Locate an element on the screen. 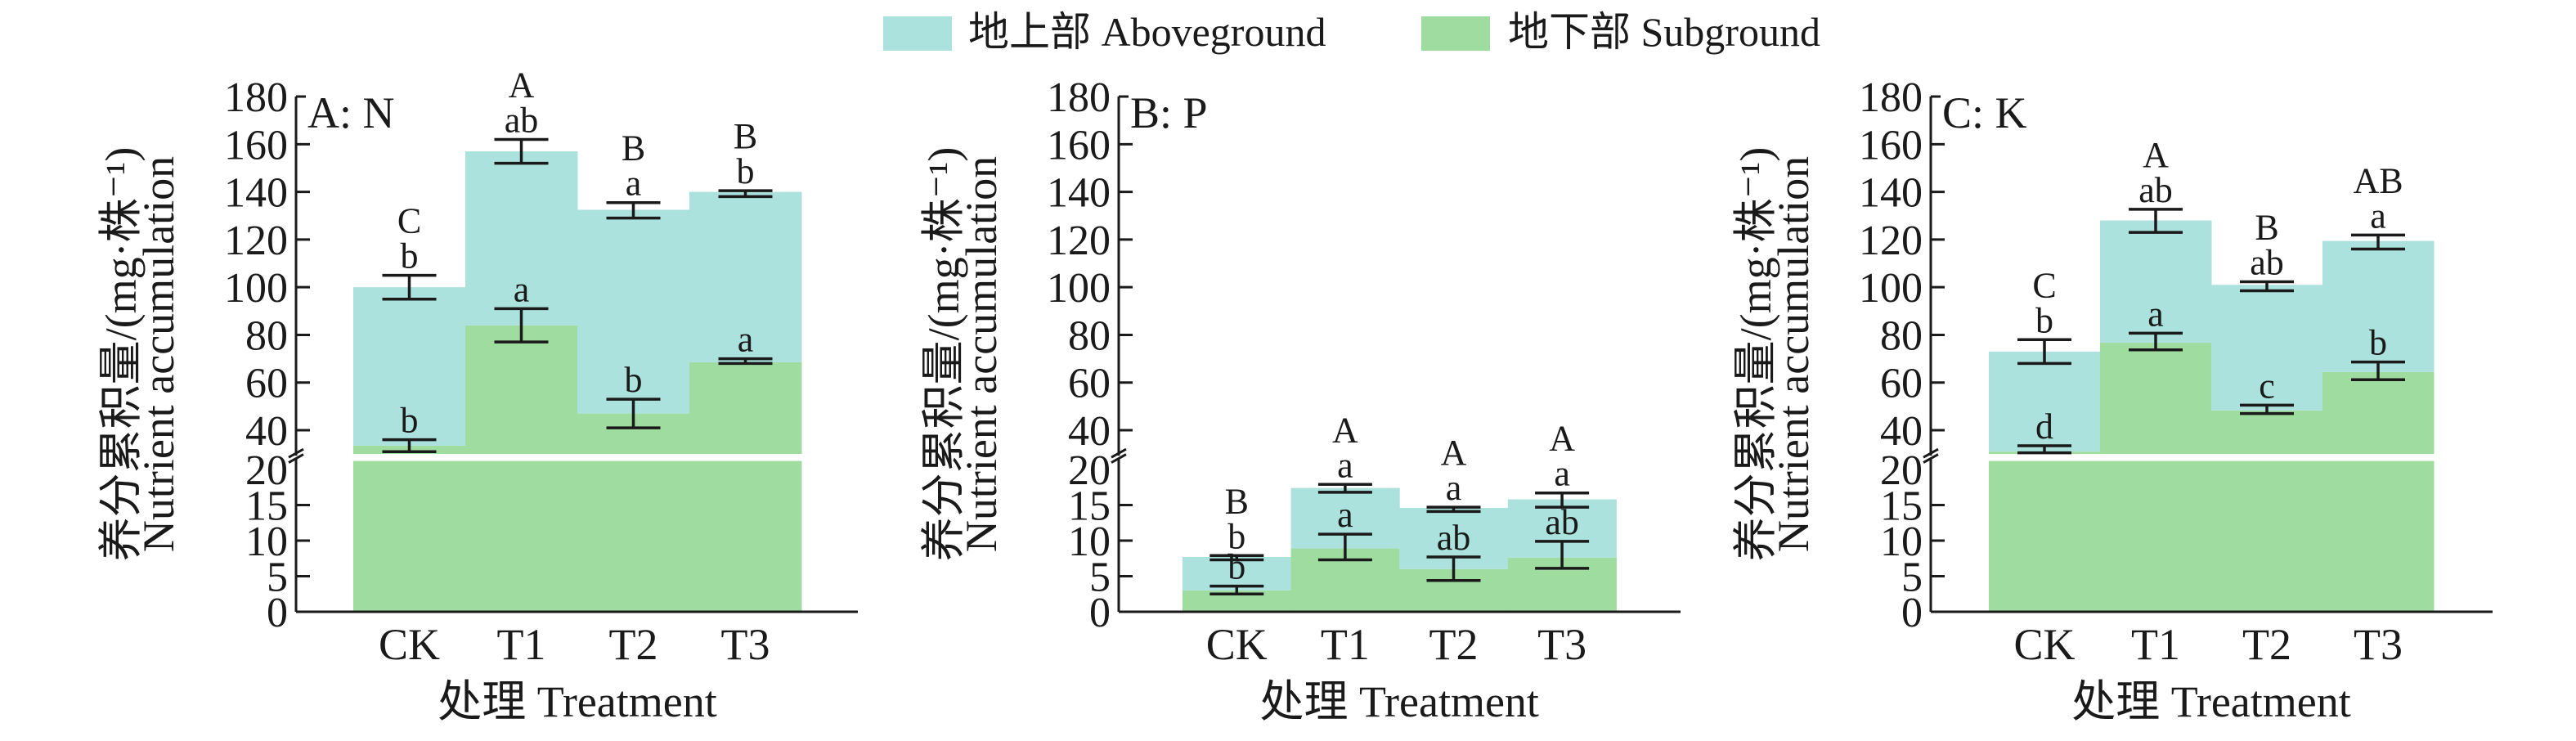 The width and height of the screenshot is (2576, 741). legend-swatch-aboveground is located at coordinates (918, 33).